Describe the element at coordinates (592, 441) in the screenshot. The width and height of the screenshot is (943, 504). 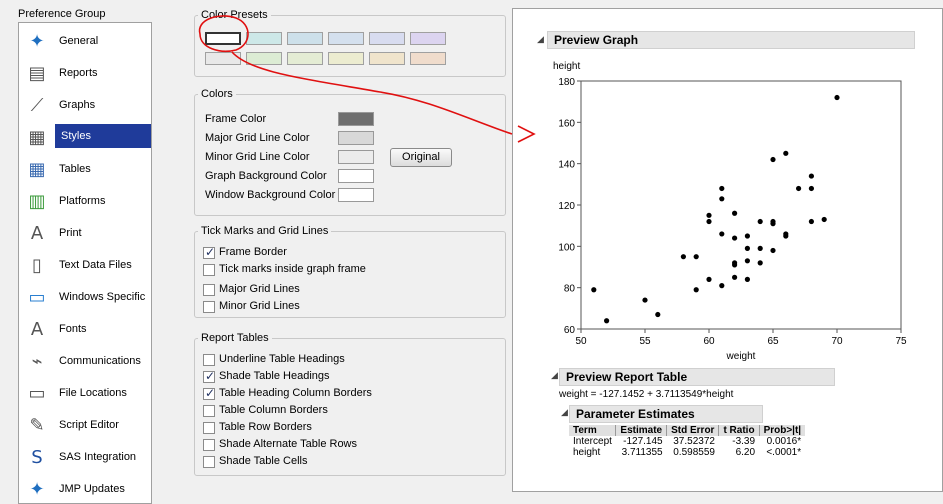
I see `pe-cell: Intercept` at that location.